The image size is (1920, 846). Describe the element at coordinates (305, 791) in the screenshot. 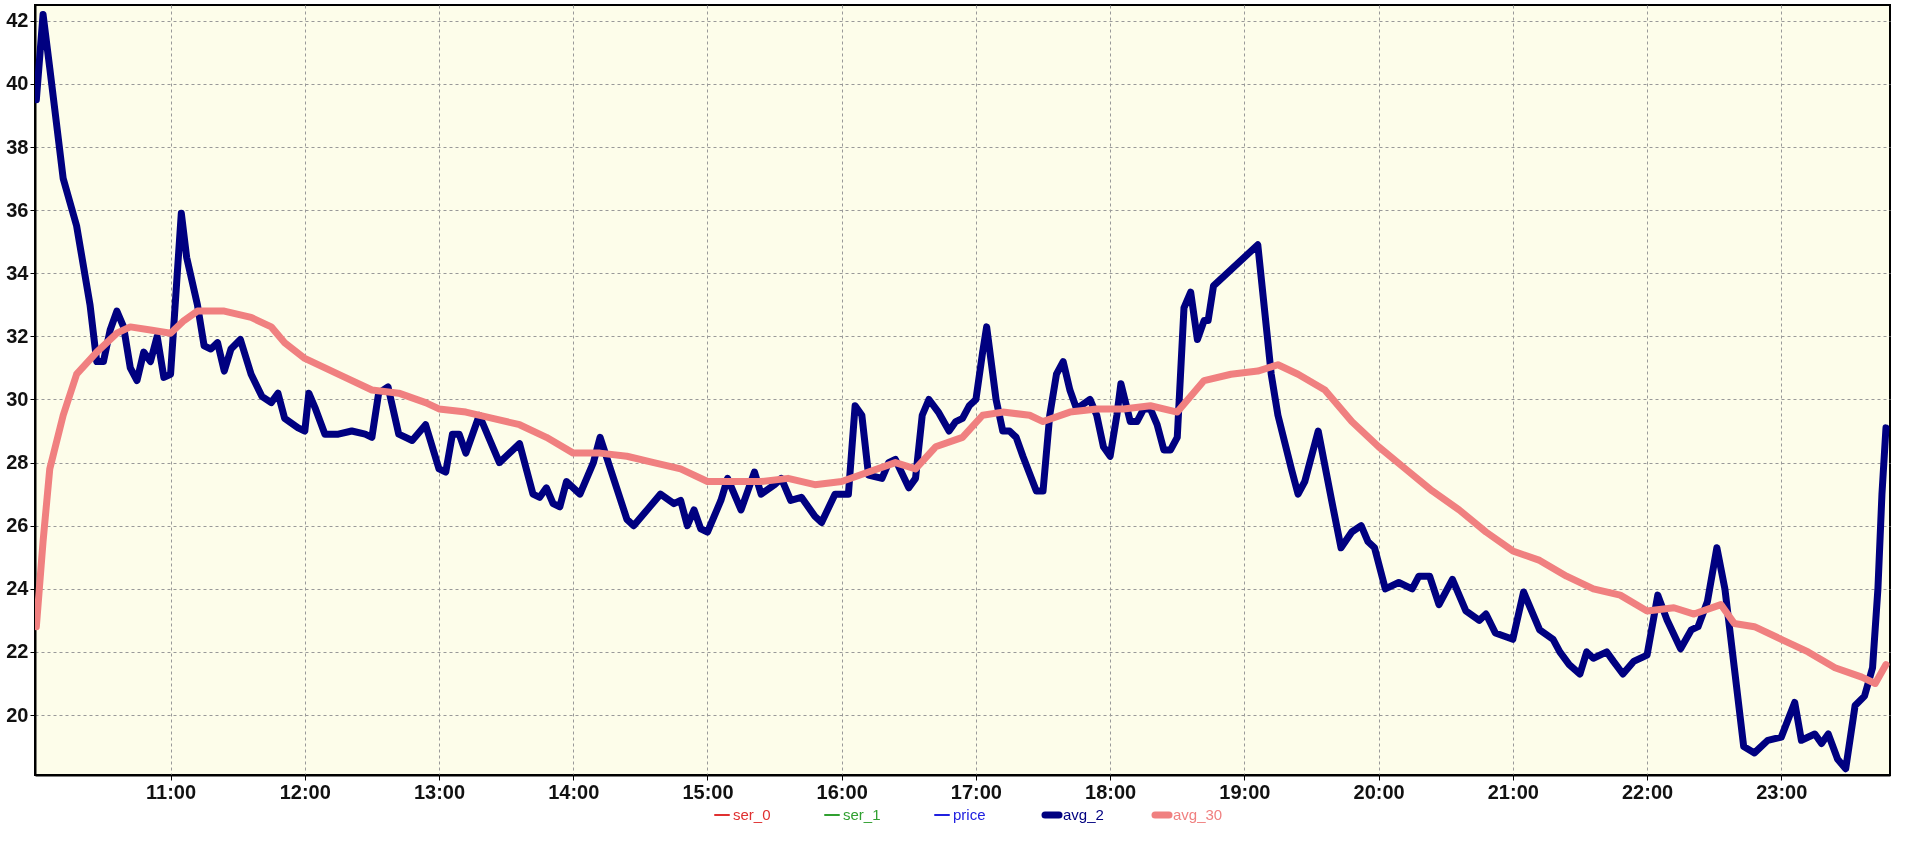

I see `x-tick-label: 12:00` at that location.